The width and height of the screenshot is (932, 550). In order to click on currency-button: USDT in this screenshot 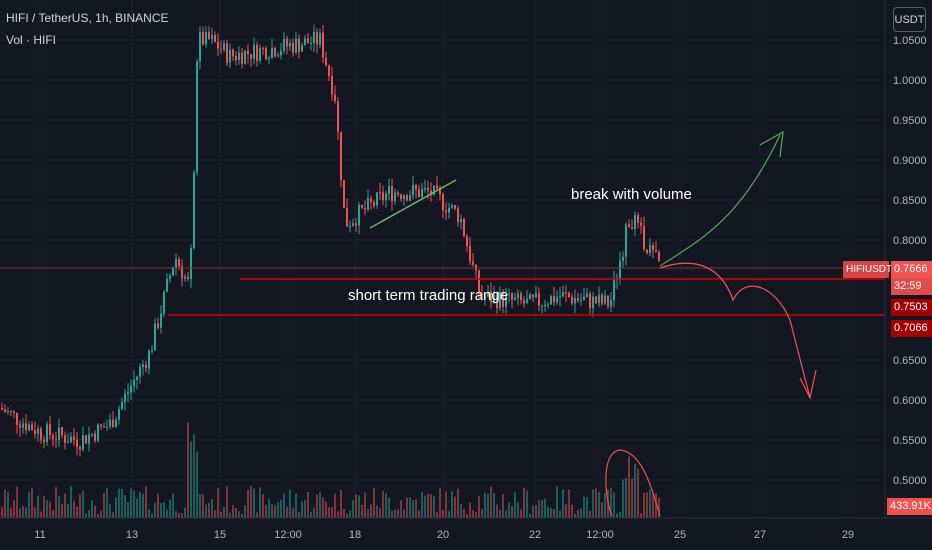, I will do `click(909, 19)`.